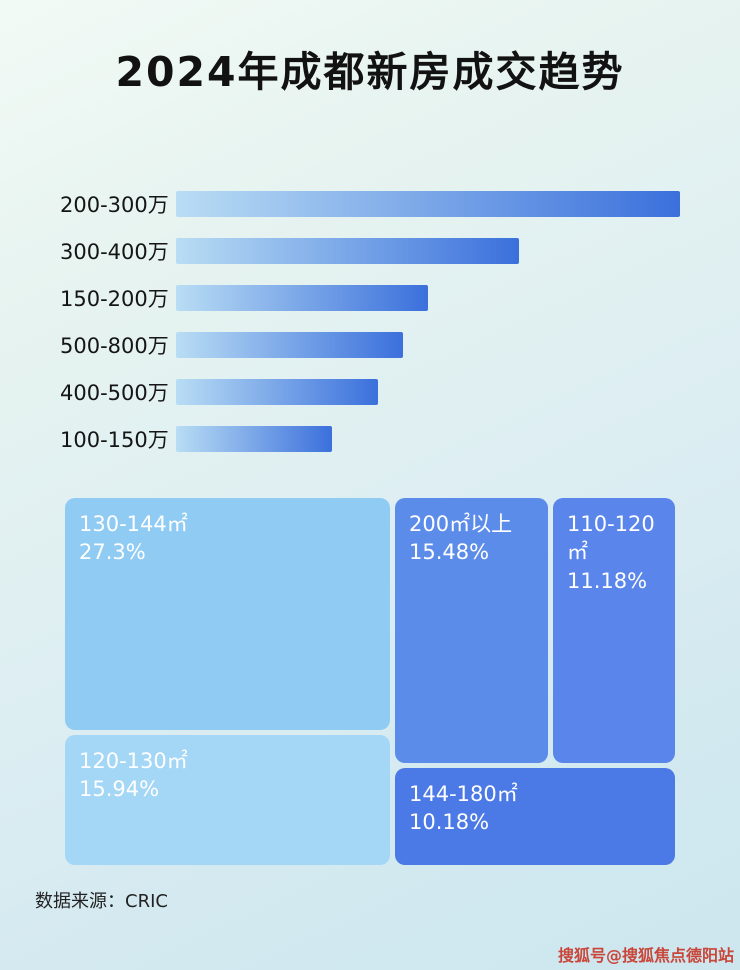 This screenshot has width=740, height=970. I want to click on bar-row: 400-500万, so click(370, 391).